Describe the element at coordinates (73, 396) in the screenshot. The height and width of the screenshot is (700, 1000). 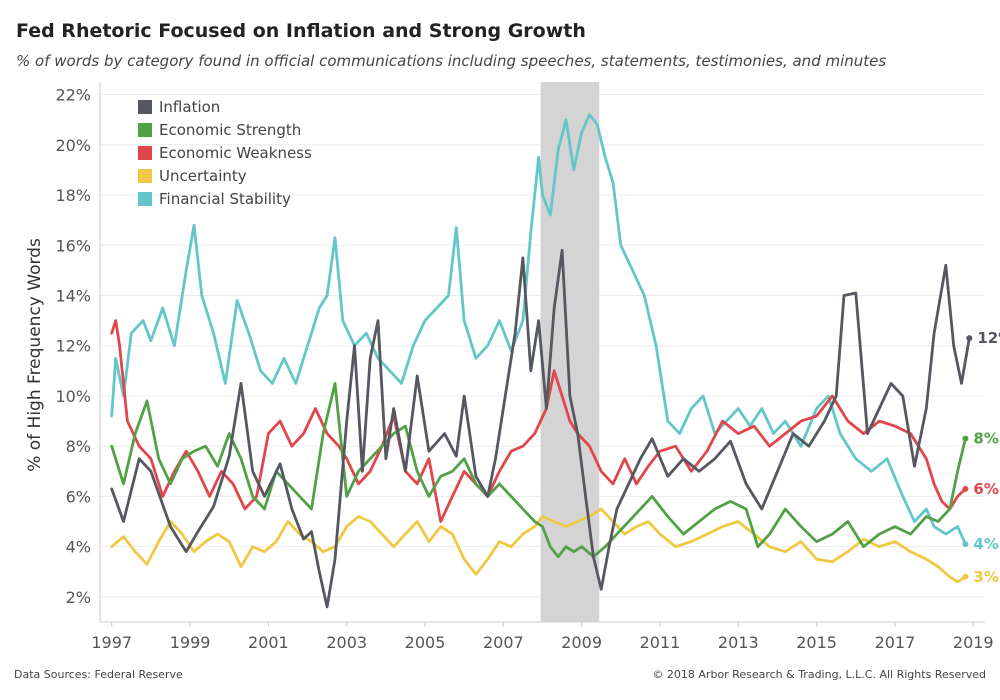
I see `y-tick-label: 10%` at that location.